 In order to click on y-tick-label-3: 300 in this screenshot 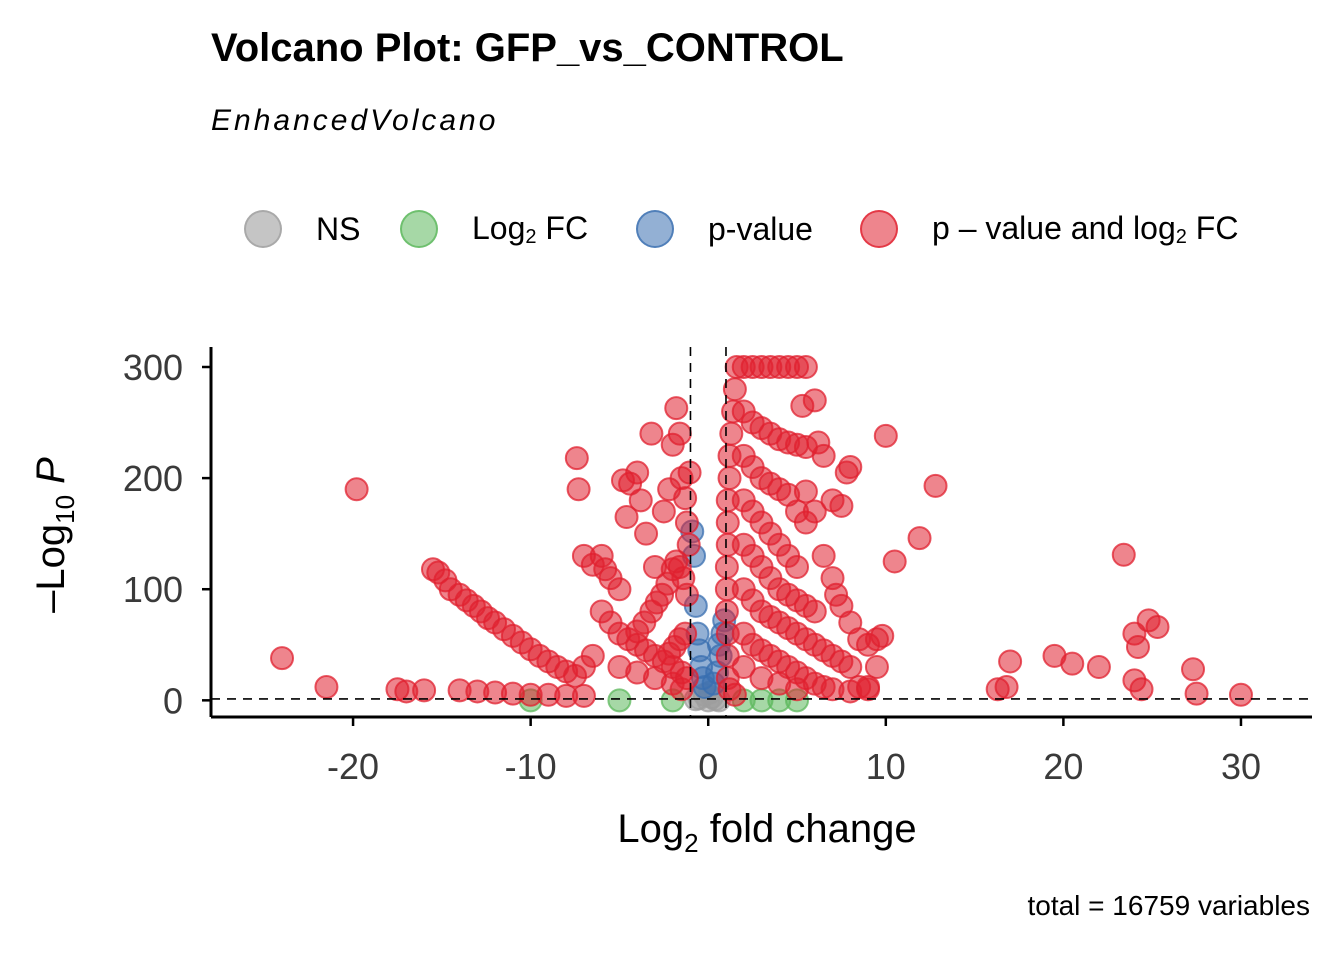, I will do `click(153, 367)`.